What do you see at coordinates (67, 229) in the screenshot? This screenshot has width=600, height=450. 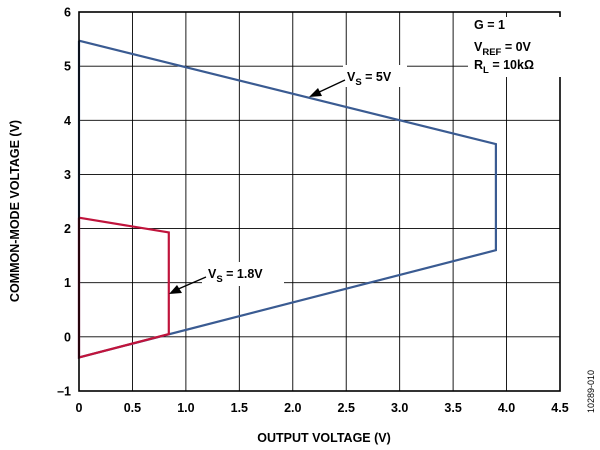 I see `y-tick-label: 2` at bounding box center [67, 229].